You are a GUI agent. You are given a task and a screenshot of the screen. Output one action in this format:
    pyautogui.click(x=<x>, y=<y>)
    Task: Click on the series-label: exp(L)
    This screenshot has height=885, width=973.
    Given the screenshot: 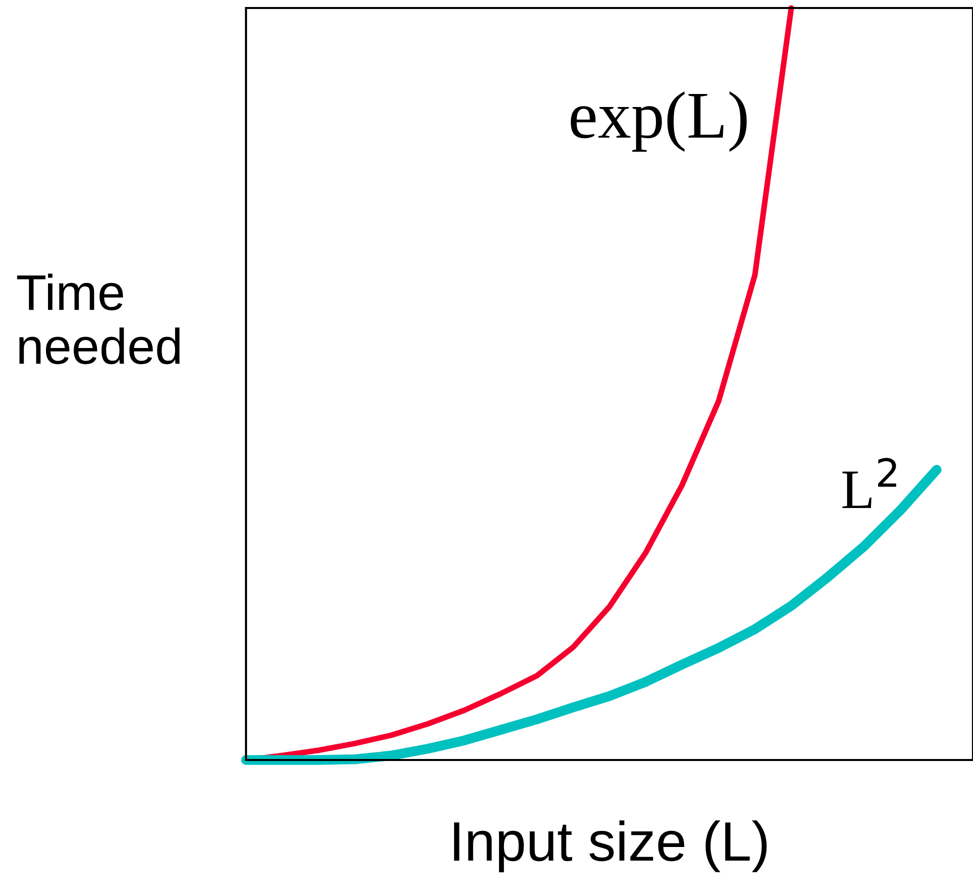 What is the action you would take?
    pyautogui.click(x=658, y=121)
    